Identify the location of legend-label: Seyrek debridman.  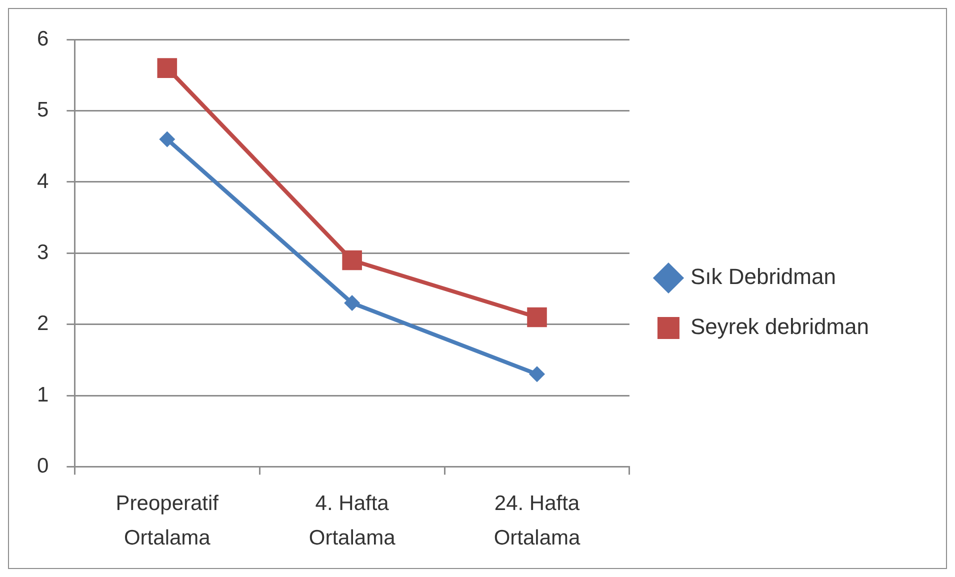
(780, 327).